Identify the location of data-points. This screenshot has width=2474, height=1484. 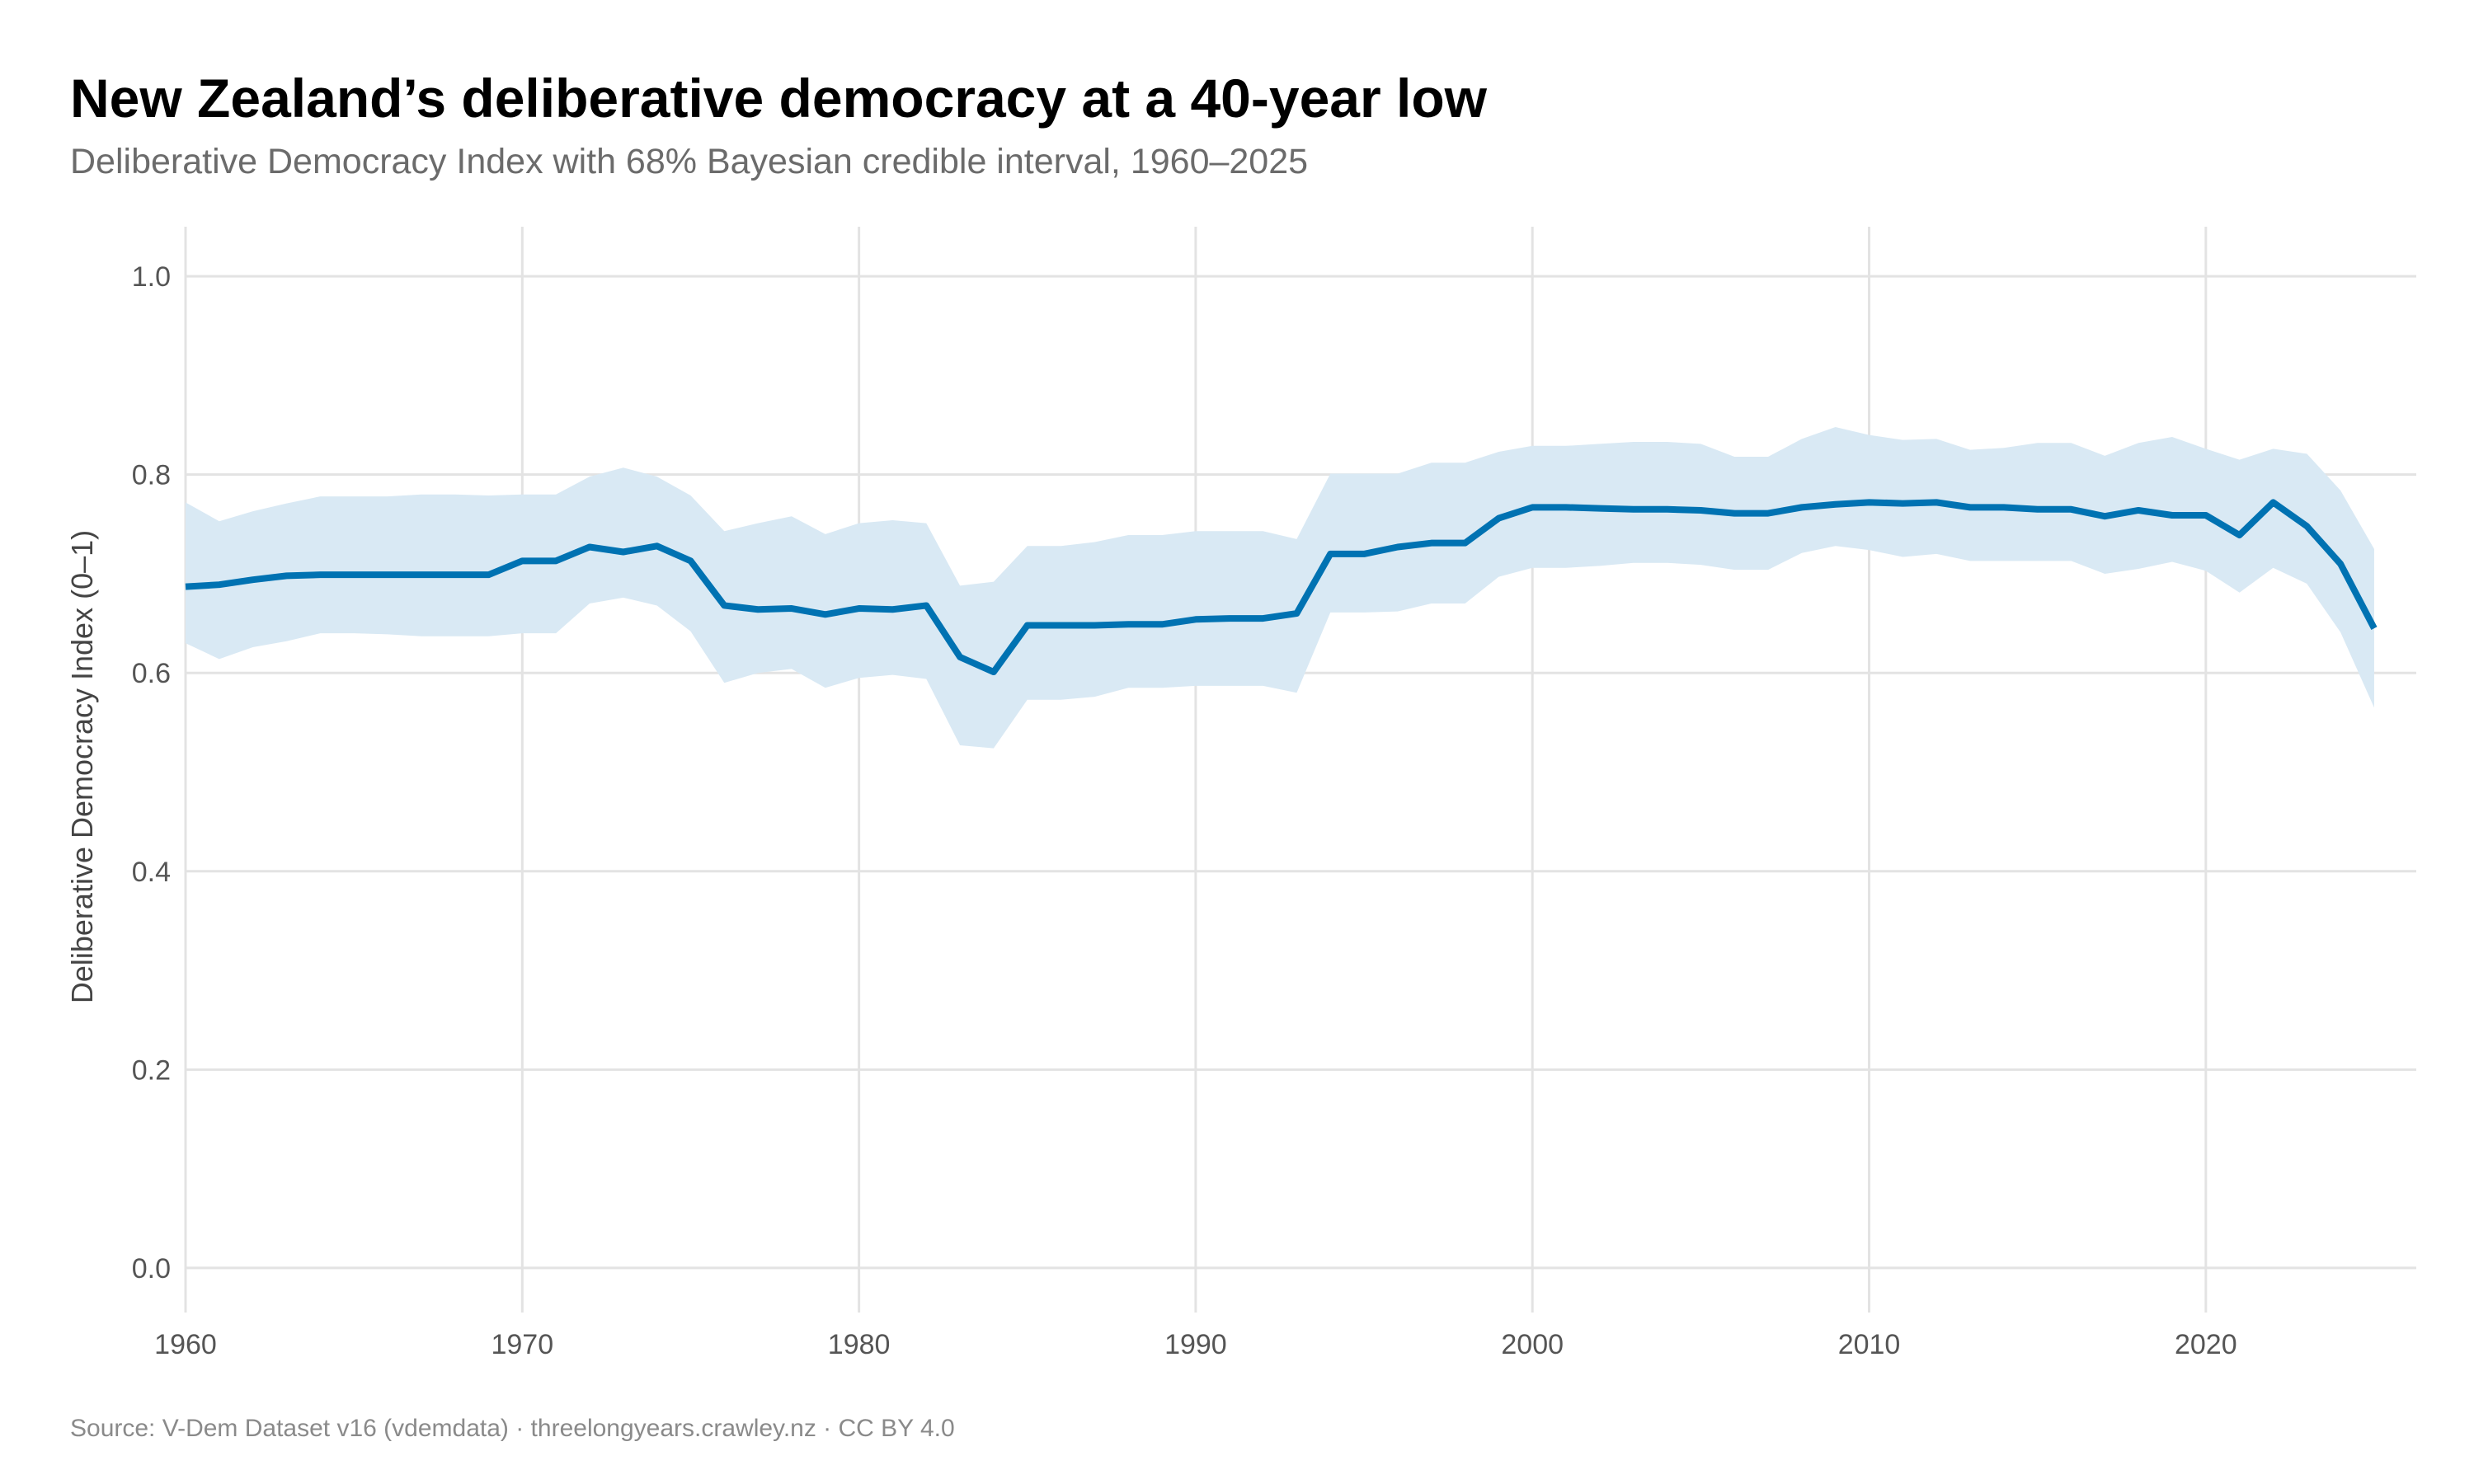
(1280, 587).